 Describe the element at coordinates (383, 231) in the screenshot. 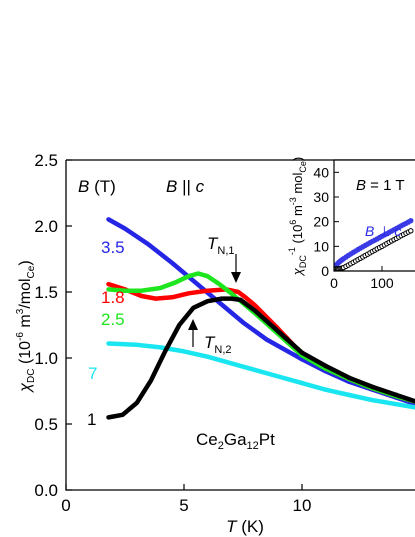

I see `inset-perp-label: B ⊥ c` at that location.